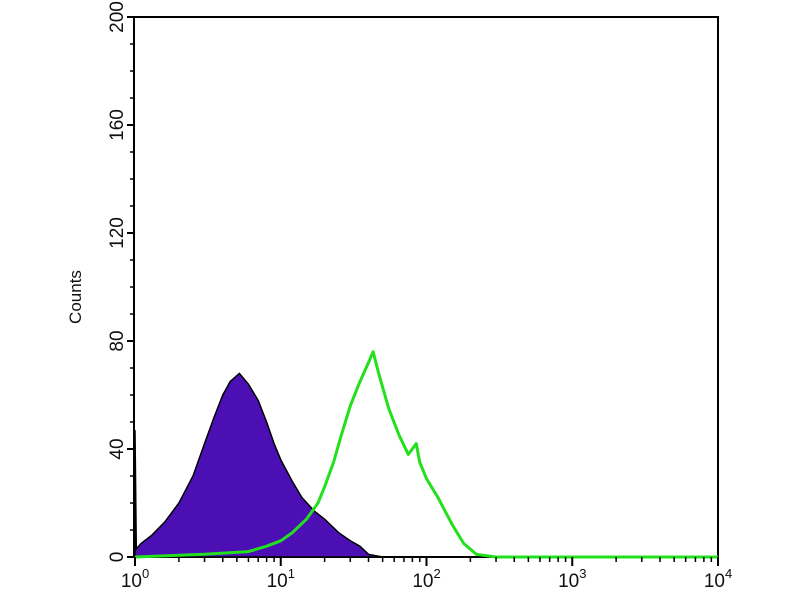 Image resolution: width=800 pixels, height=600 pixels. What do you see at coordinates (117, 125) in the screenshot?
I see `y-tick-label: 160` at bounding box center [117, 125].